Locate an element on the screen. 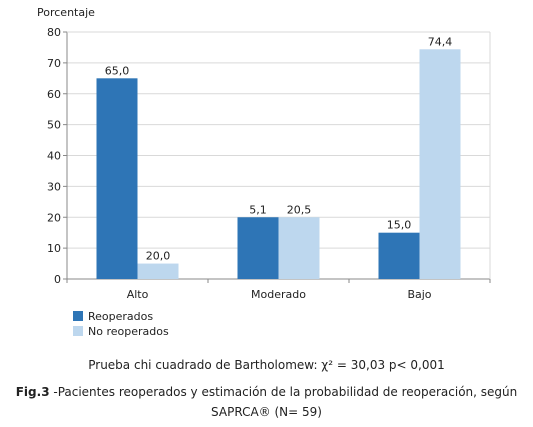 Image resolution: width=533 pixels, height=427 pixels. data-label: 65,0 is located at coordinates (117, 70).